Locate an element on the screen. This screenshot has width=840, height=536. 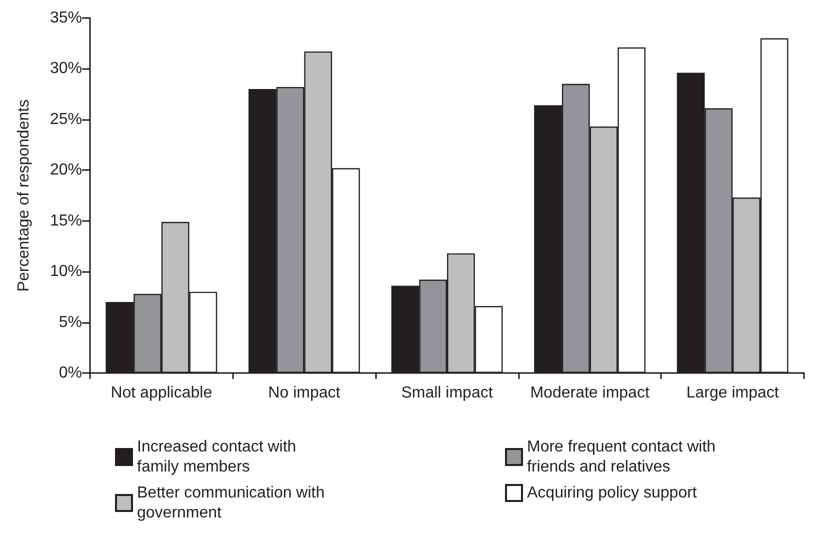
legend-label: Increased contact with family members is located at coordinates (219, 457).